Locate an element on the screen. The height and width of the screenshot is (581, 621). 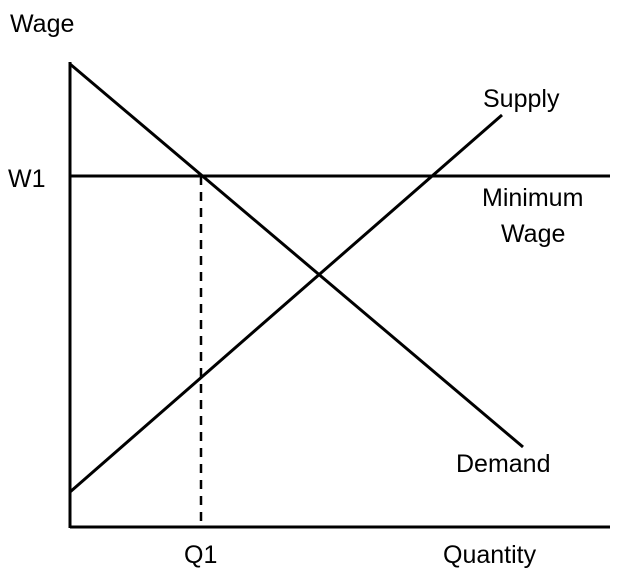
supply-label: Supply is located at coordinates (521, 99).